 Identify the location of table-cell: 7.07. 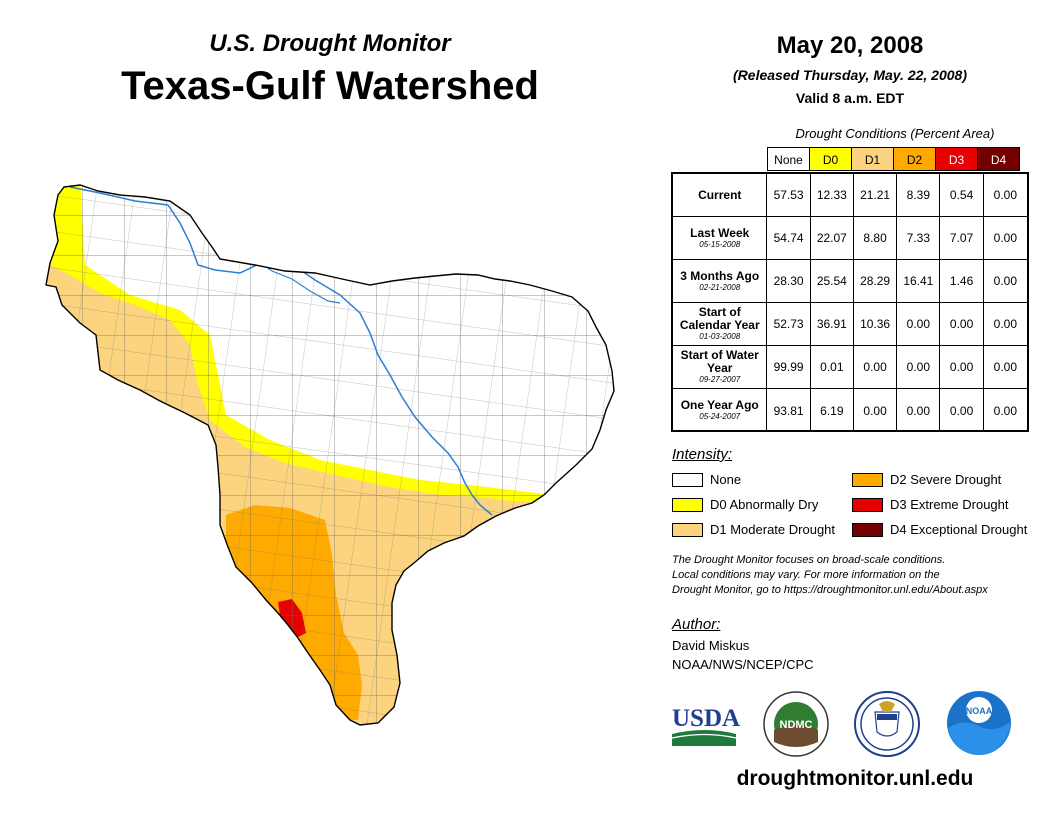
(962, 238).